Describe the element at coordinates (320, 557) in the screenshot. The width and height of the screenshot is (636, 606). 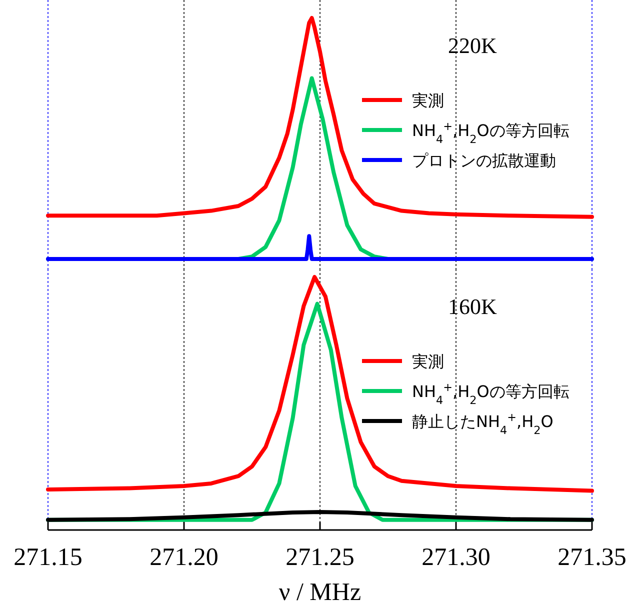
I see `x-tick-label: 271.25` at that location.